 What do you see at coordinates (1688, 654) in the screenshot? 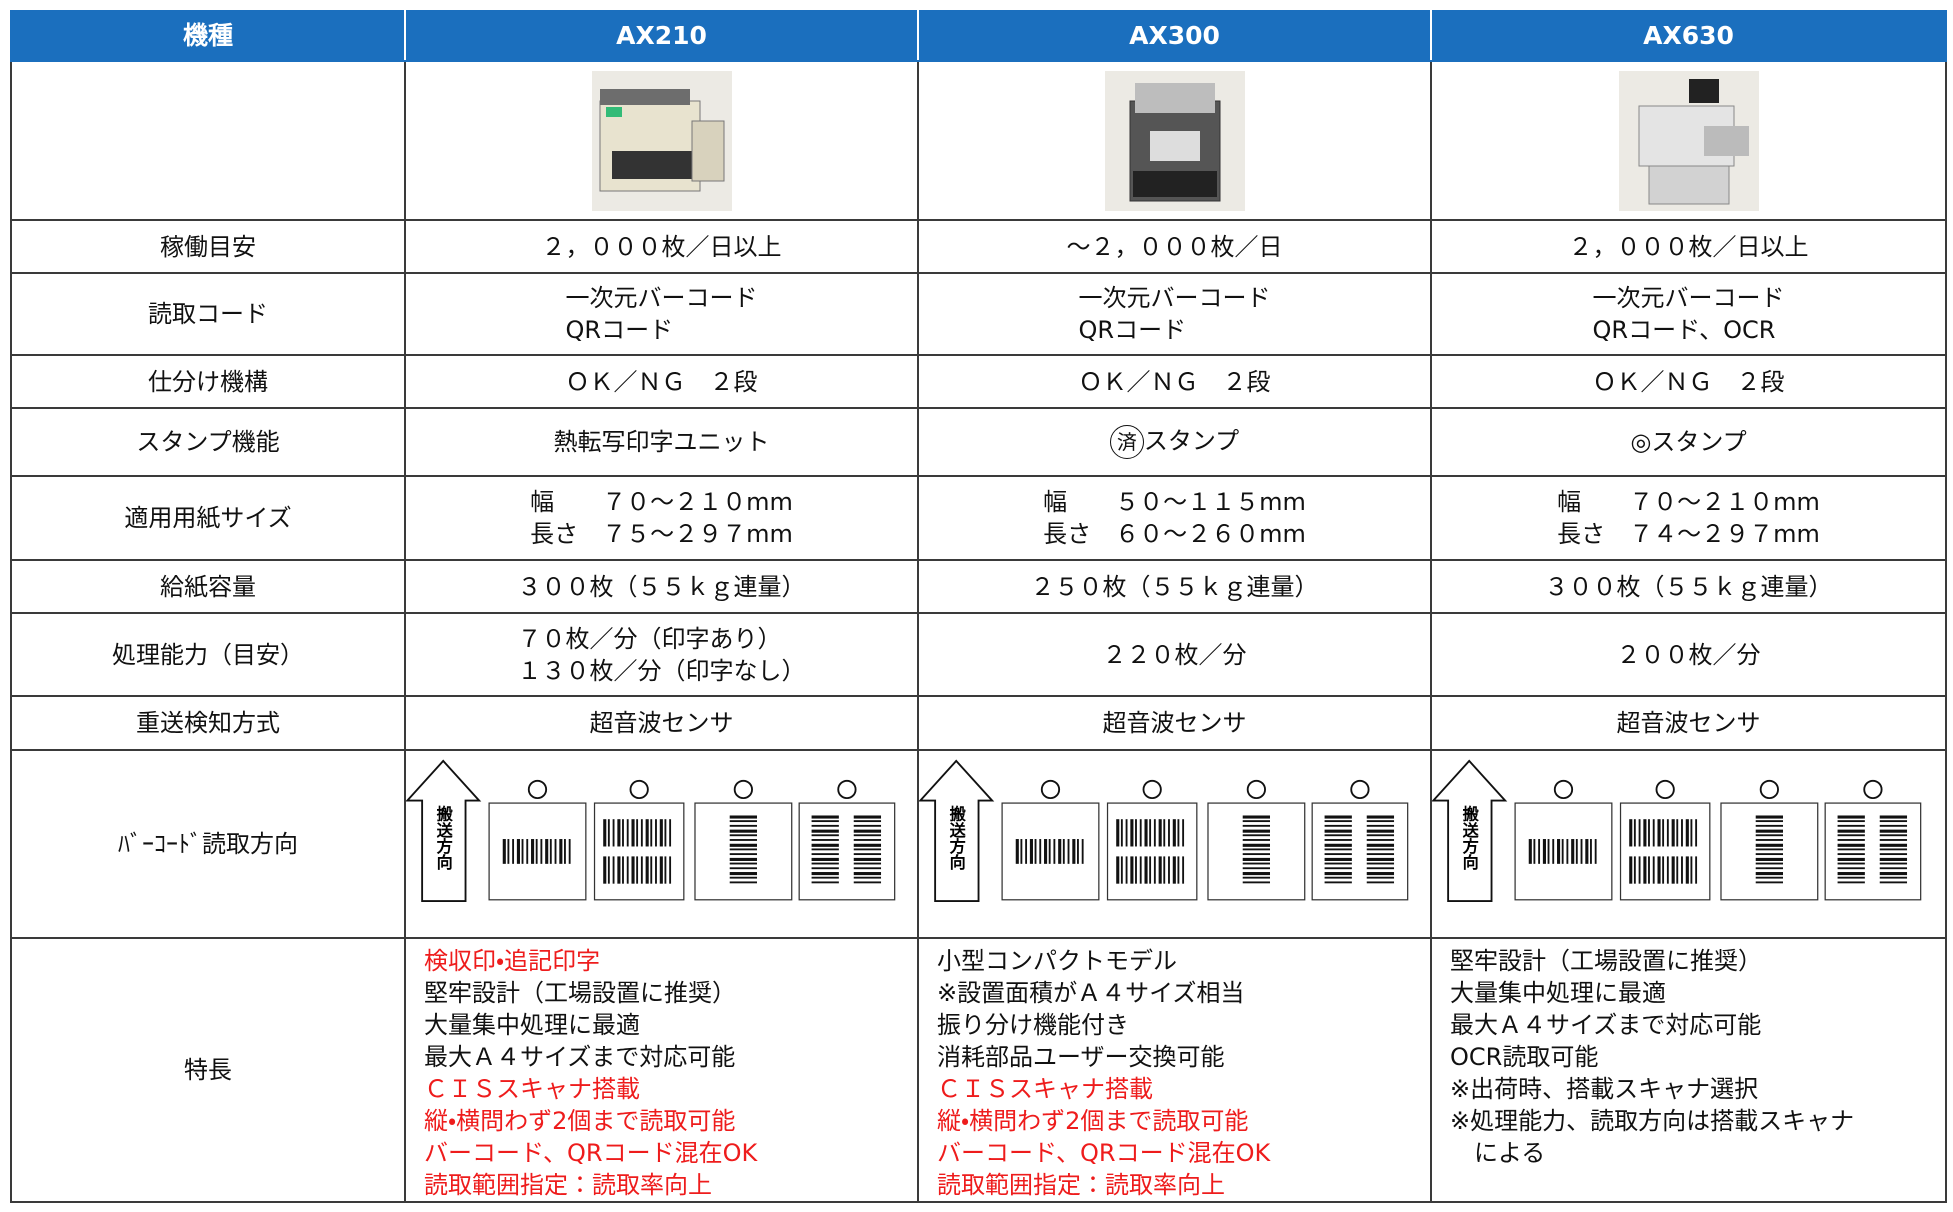
I see `cell: ２００枚／分` at bounding box center [1688, 654].